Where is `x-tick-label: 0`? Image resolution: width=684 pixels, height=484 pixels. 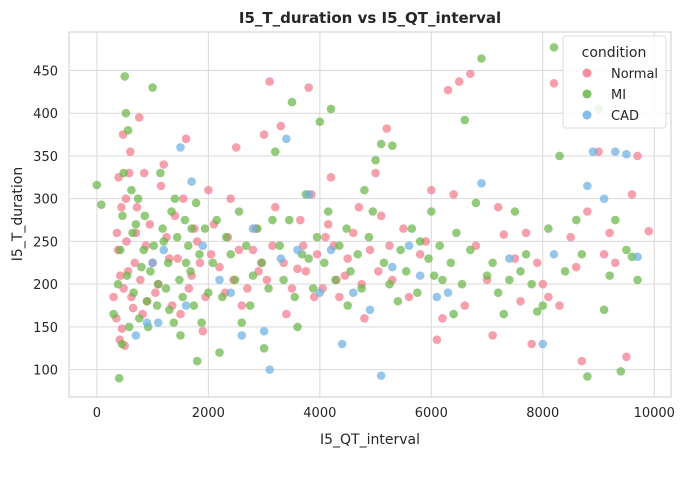 x-tick-label: 0 is located at coordinates (97, 413).